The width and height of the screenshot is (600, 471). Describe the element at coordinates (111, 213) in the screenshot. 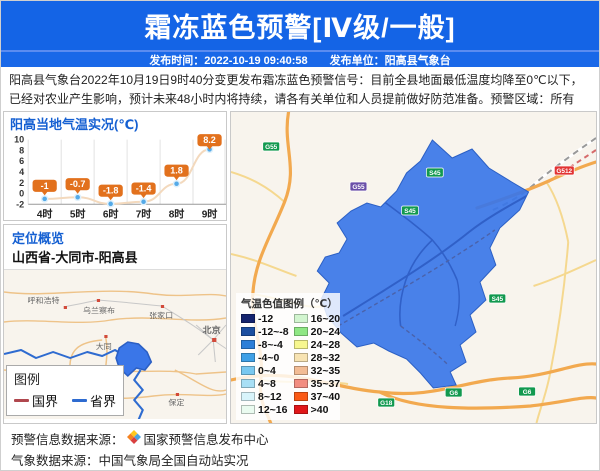

I see `svg-text: 6时` at that location.